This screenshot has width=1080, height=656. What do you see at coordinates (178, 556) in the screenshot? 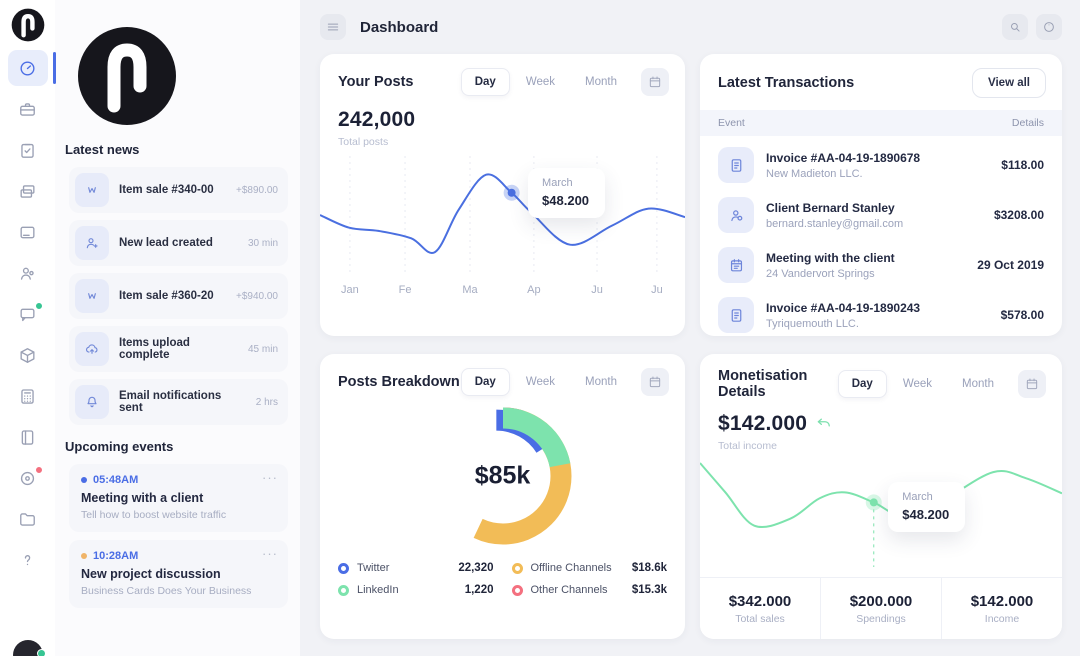
I see `event-time: 10:28AM` at bounding box center [178, 556].